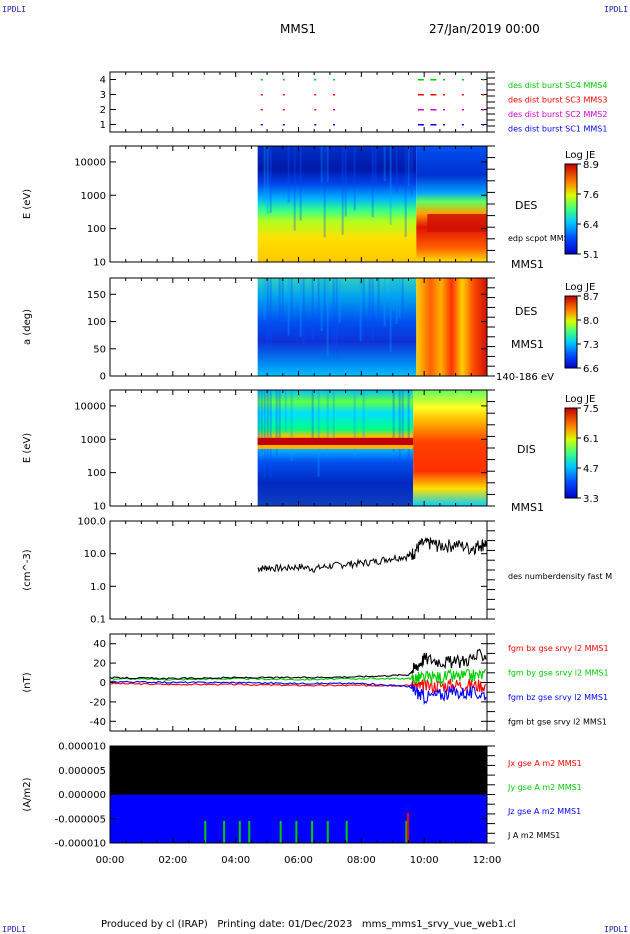 This screenshot has height=934, width=630. I want to click on field-line, so click(298, 692).